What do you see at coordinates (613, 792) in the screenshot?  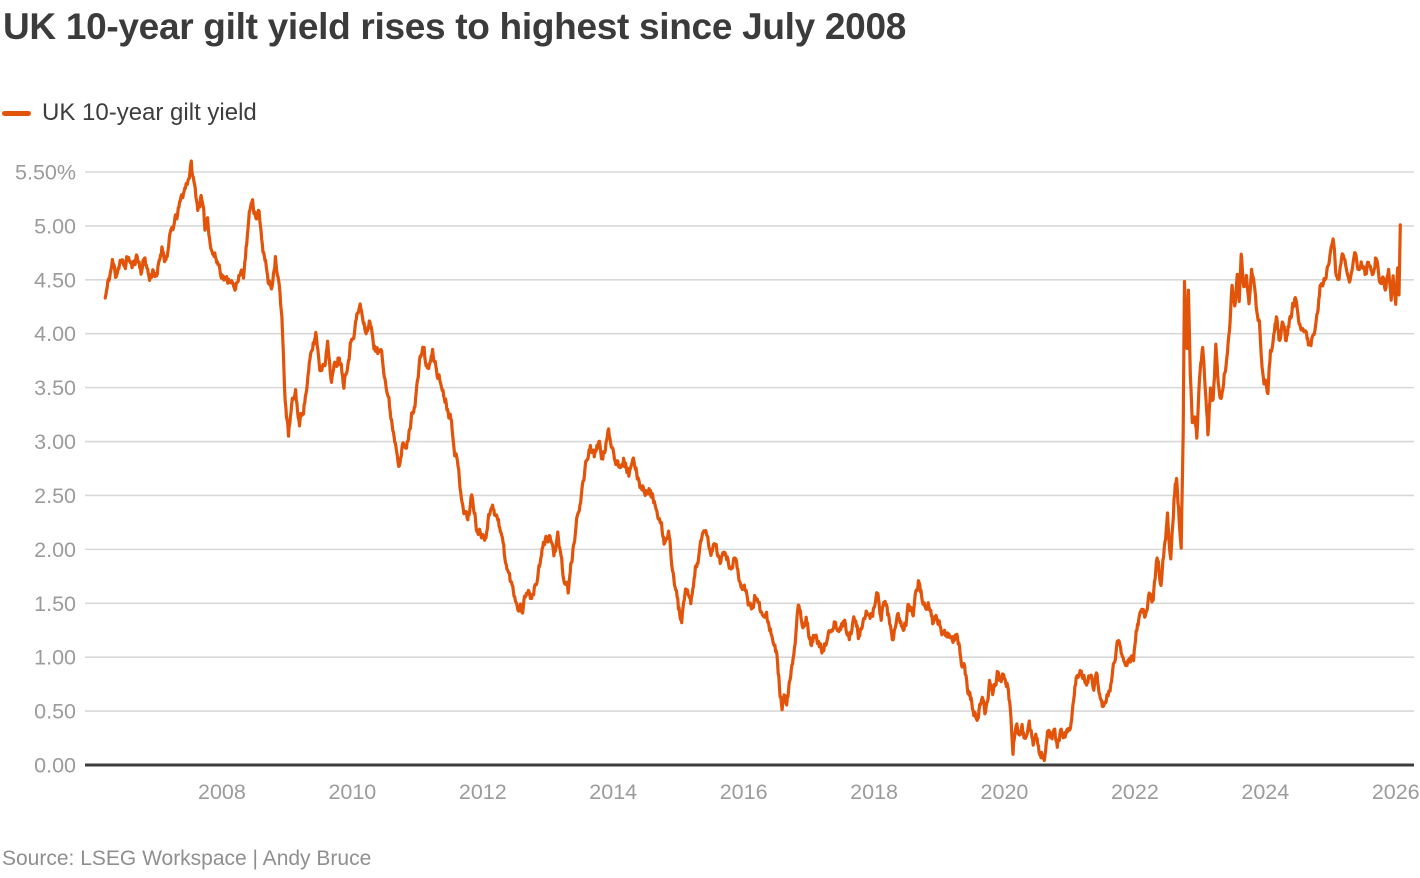 I see `x-tick-label: 2014` at bounding box center [613, 792].